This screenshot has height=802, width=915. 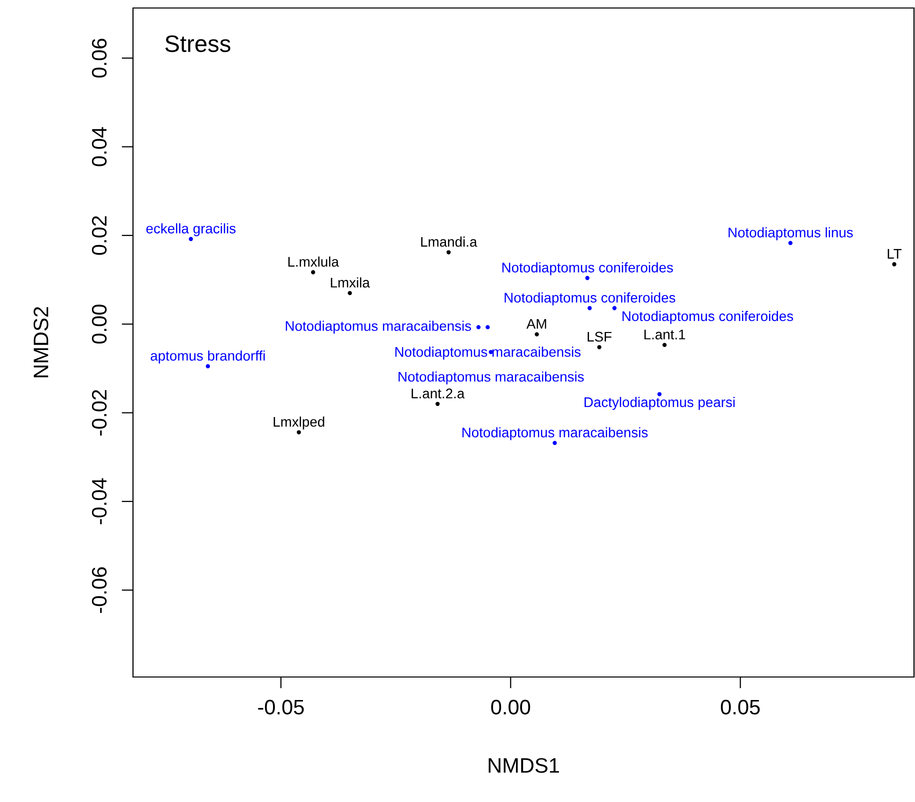 What do you see at coordinates (197, 43) in the screenshot?
I see `annotation: Stress` at bounding box center [197, 43].